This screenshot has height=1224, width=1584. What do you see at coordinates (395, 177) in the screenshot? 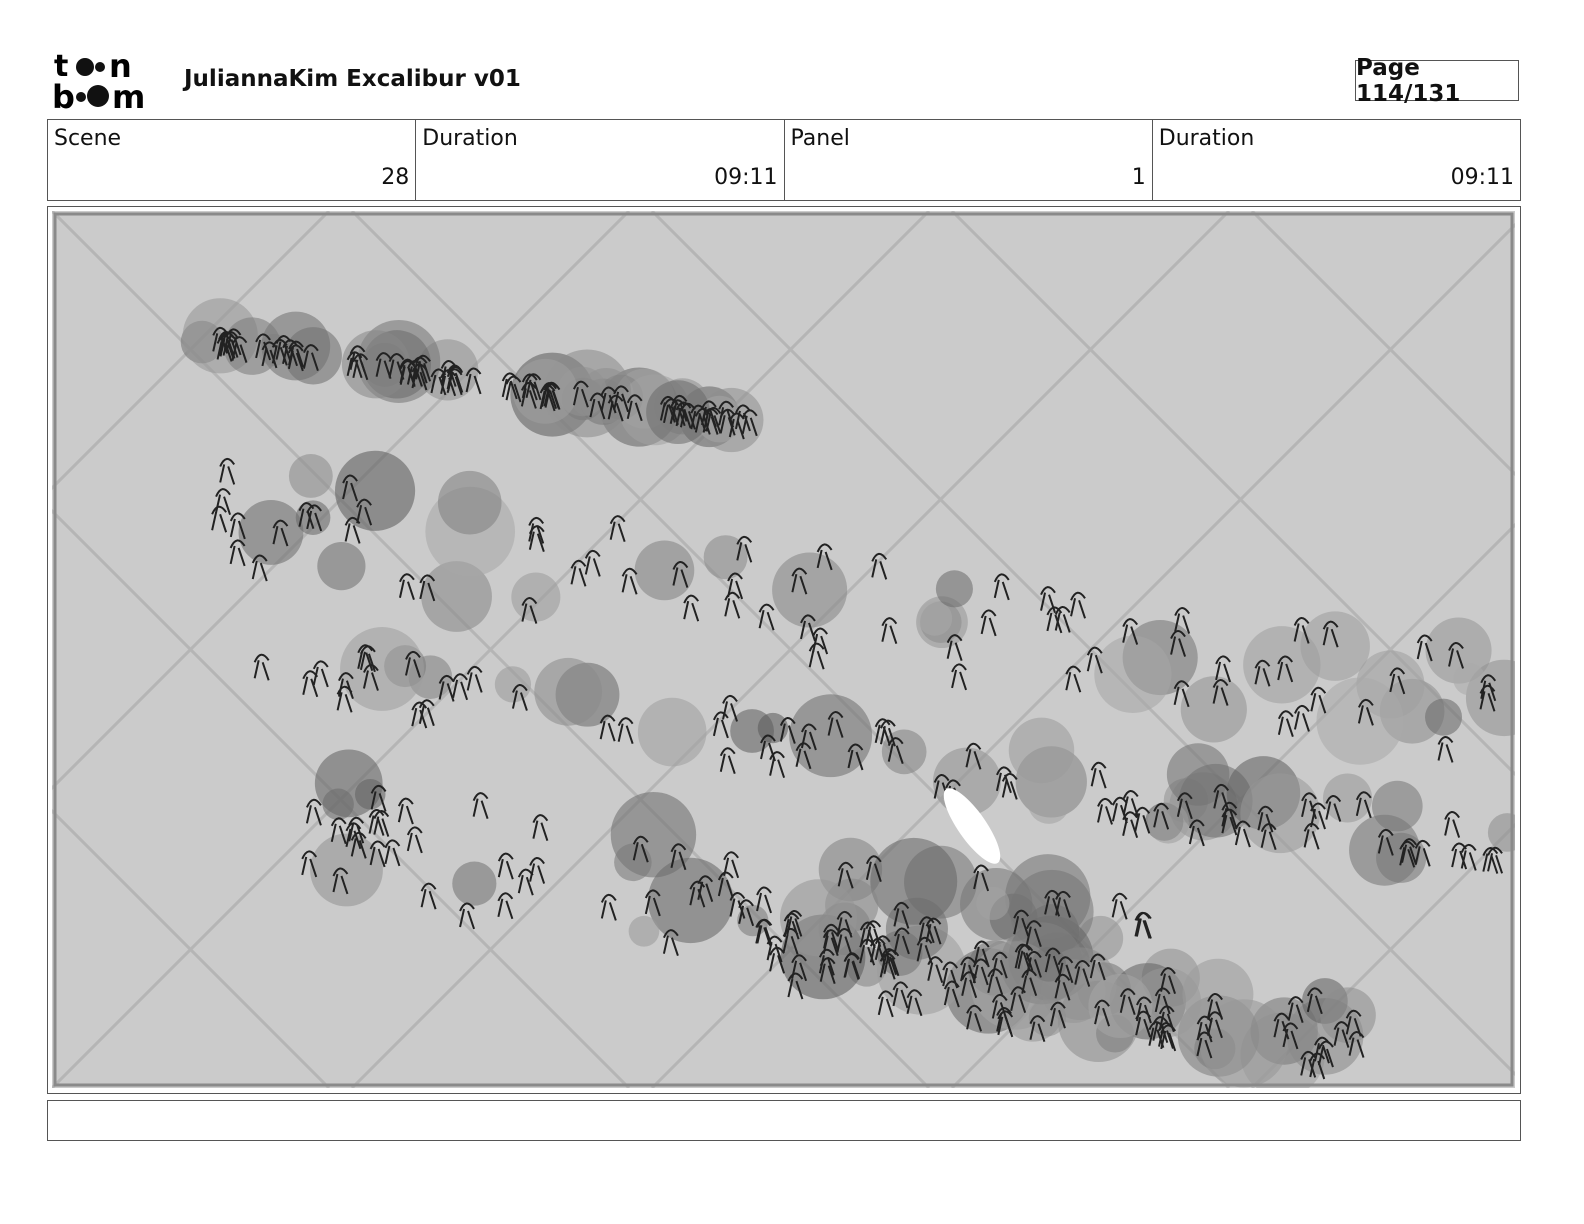
I see `scene-value: 28` at bounding box center [395, 177].